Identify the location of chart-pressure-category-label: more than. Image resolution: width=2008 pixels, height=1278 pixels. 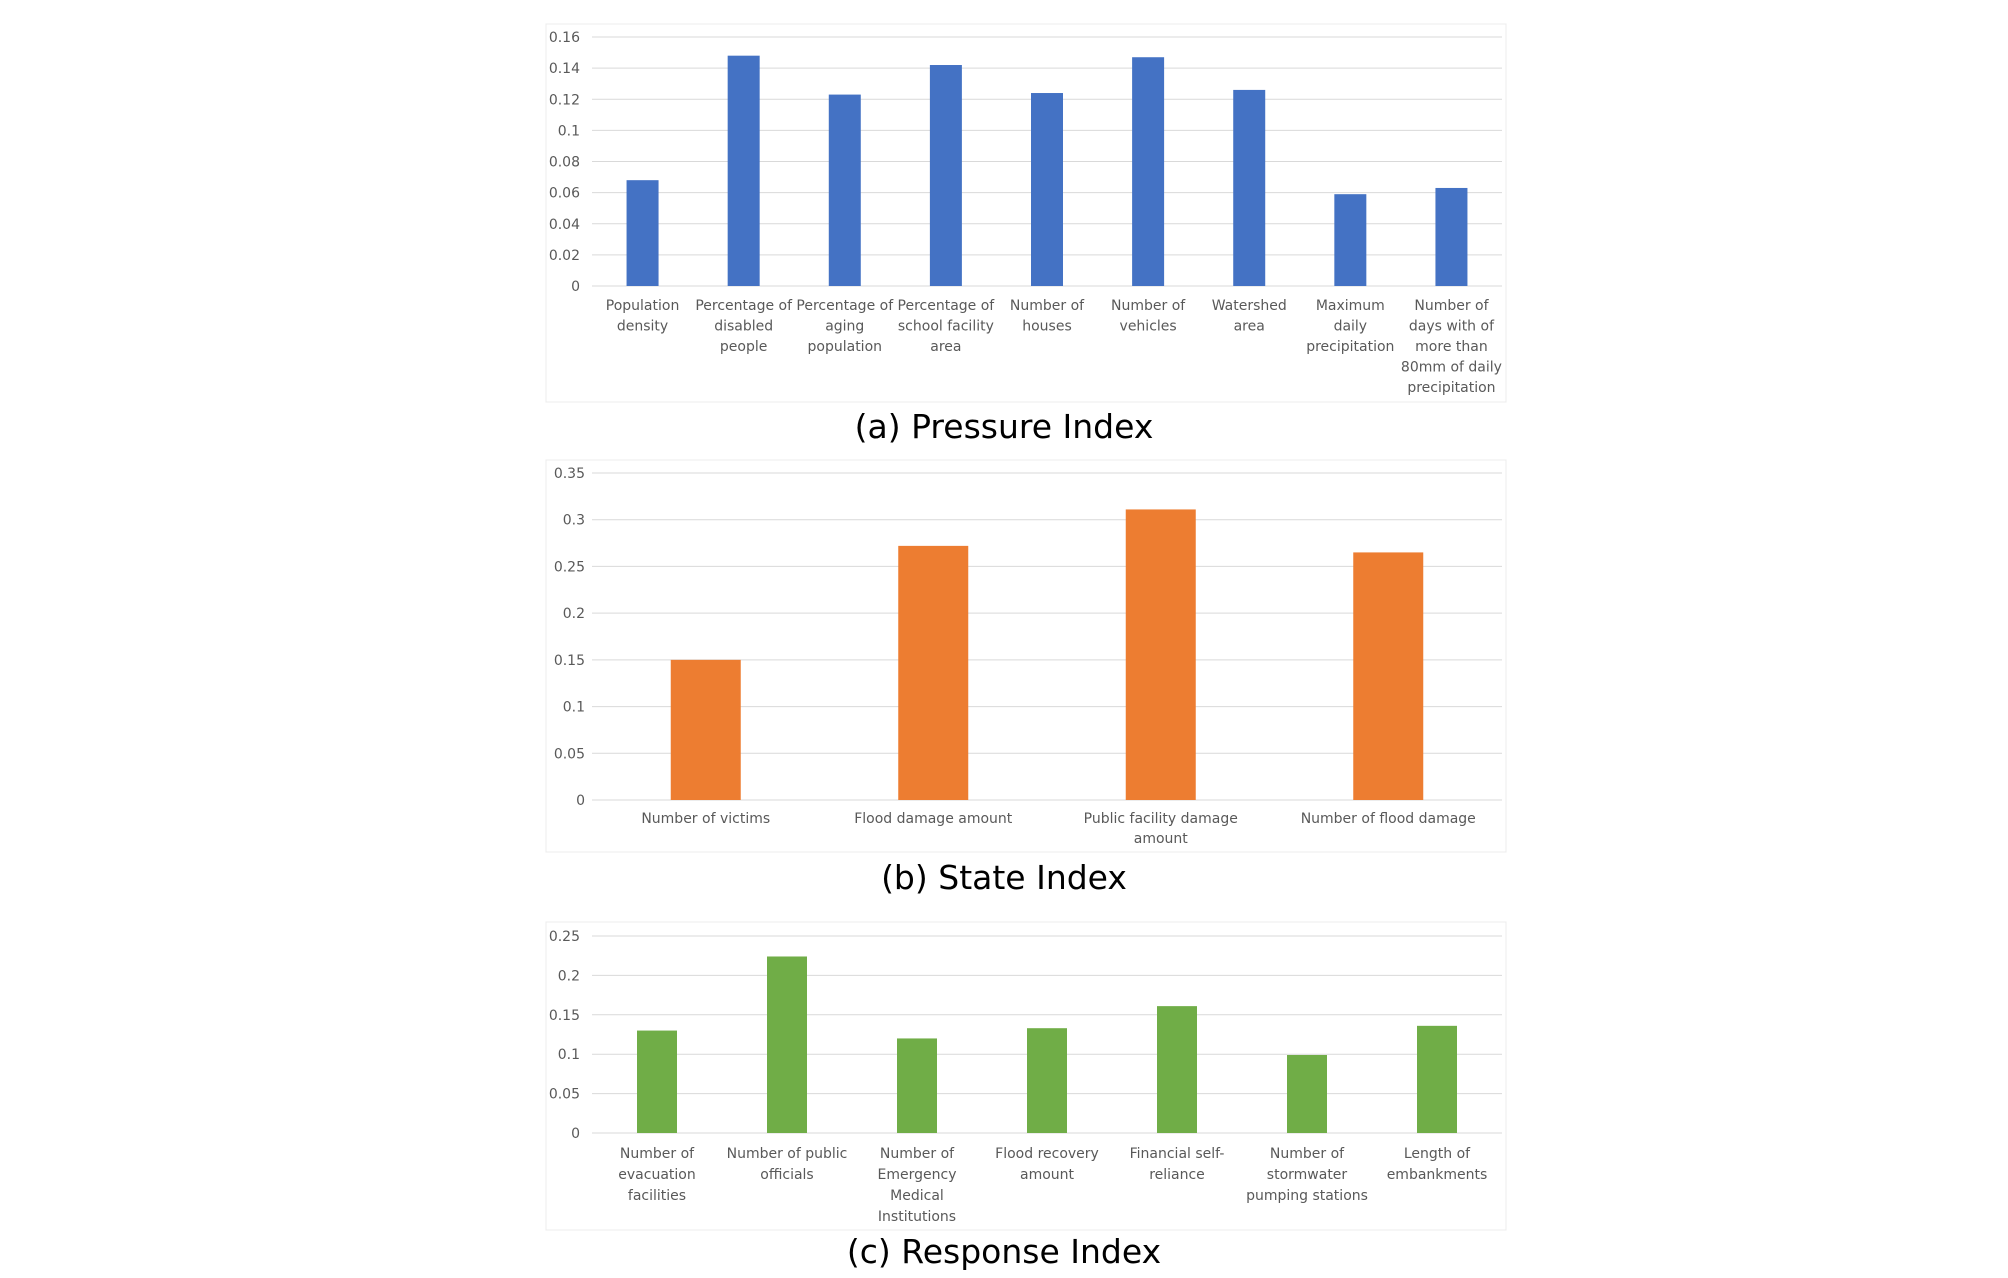
(1451, 347).